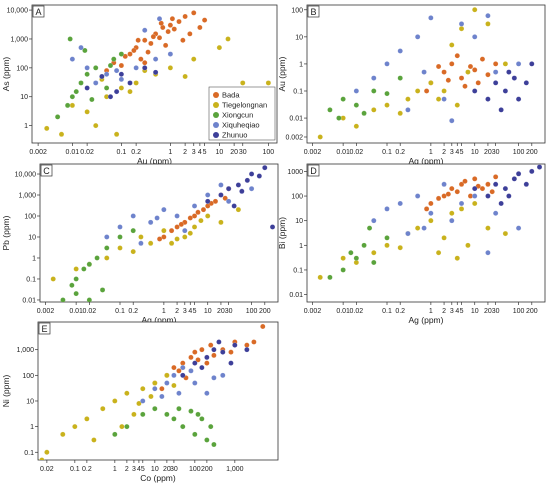  What do you see at coordinates (155, 469) in the screenshot?
I see `x-tick-label: 10` at bounding box center [155, 469].